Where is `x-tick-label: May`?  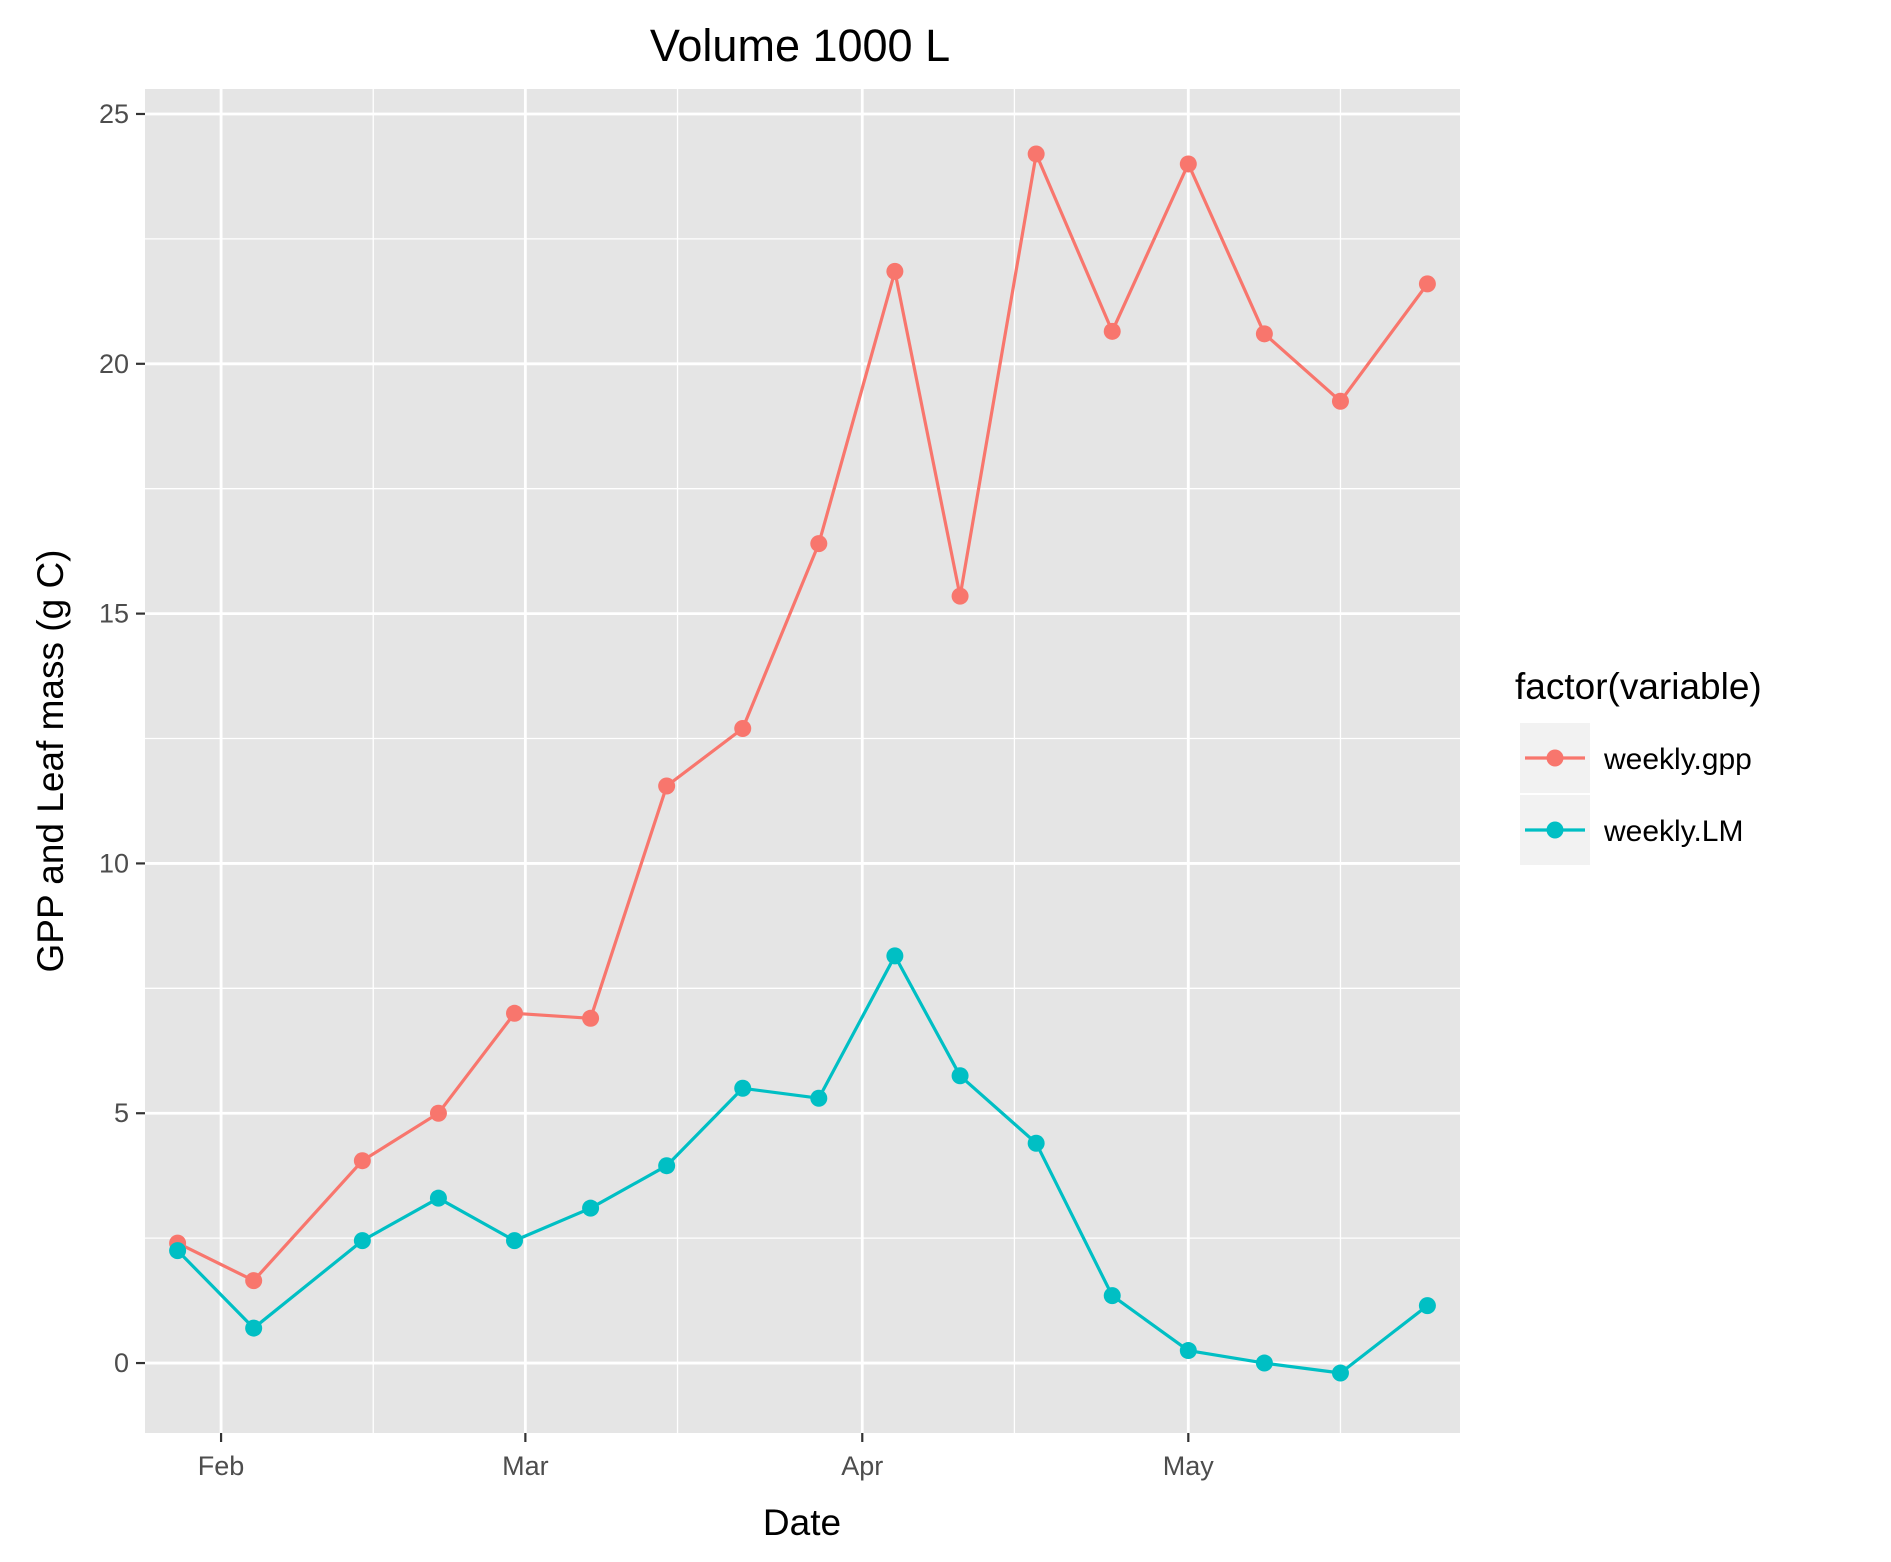
x-tick-label: May is located at coordinates (1189, 1466).